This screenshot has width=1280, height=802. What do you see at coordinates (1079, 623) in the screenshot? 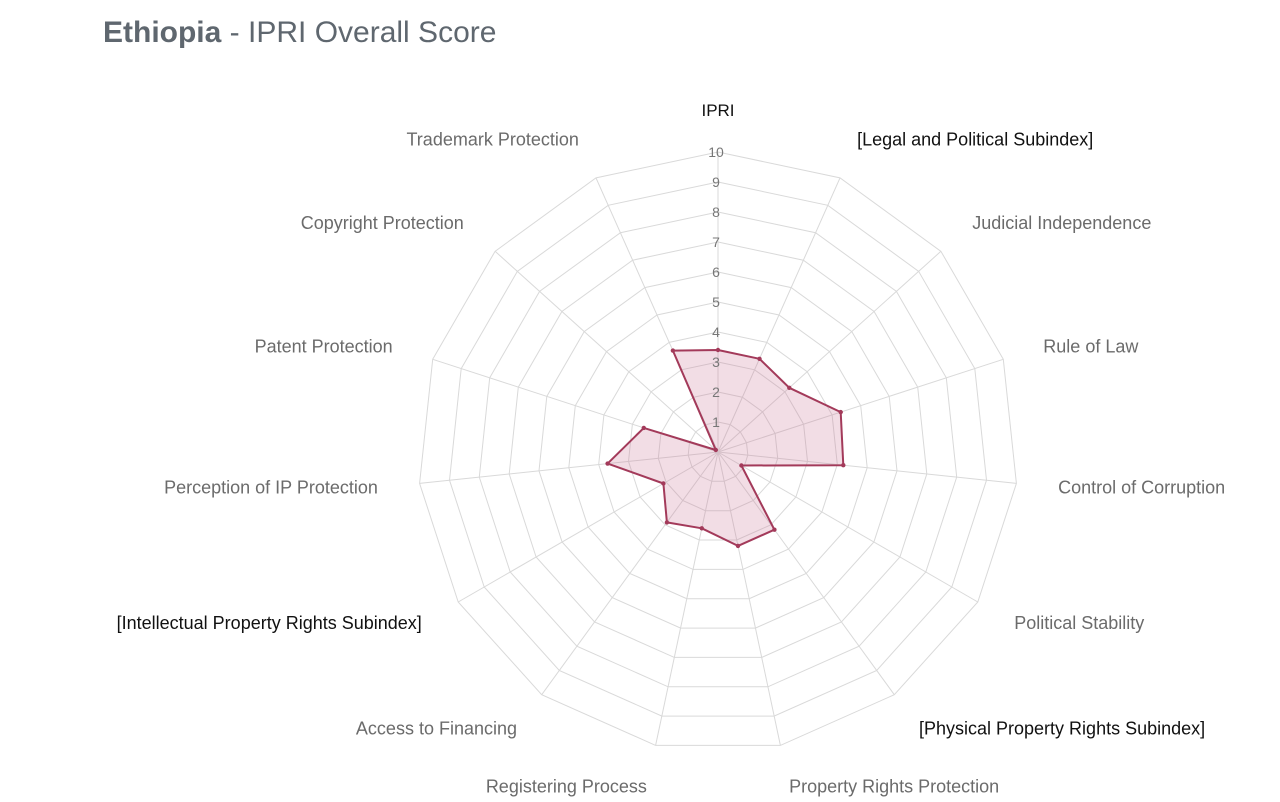
I see `axis-label: Political Stability` at bounding box center [1079, 623].